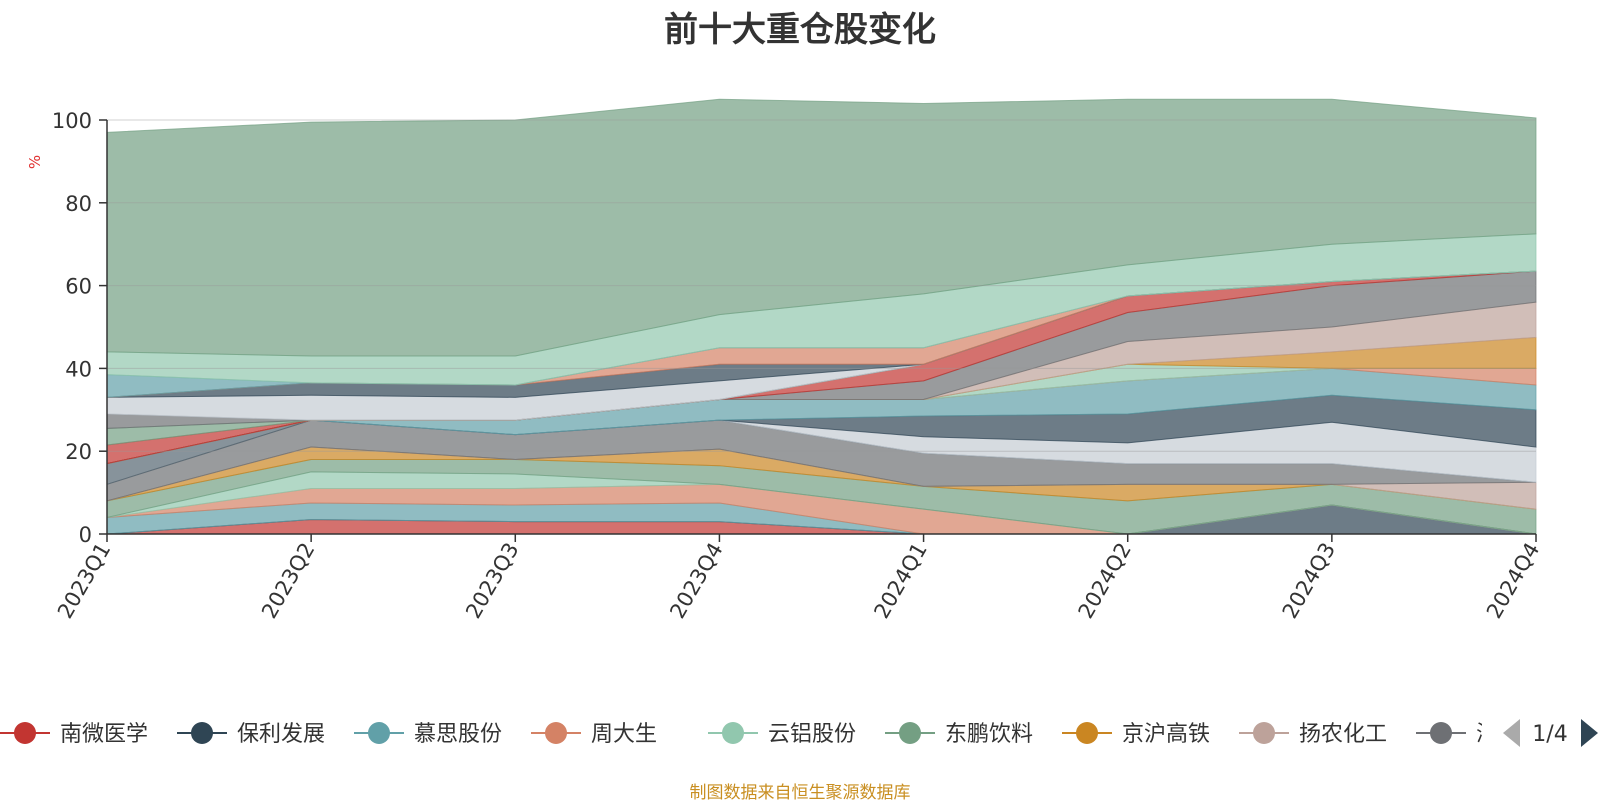 This screenshot has height=803, width=1600. I want to click on legend-label: 扬农化工, so click(1343, 734).